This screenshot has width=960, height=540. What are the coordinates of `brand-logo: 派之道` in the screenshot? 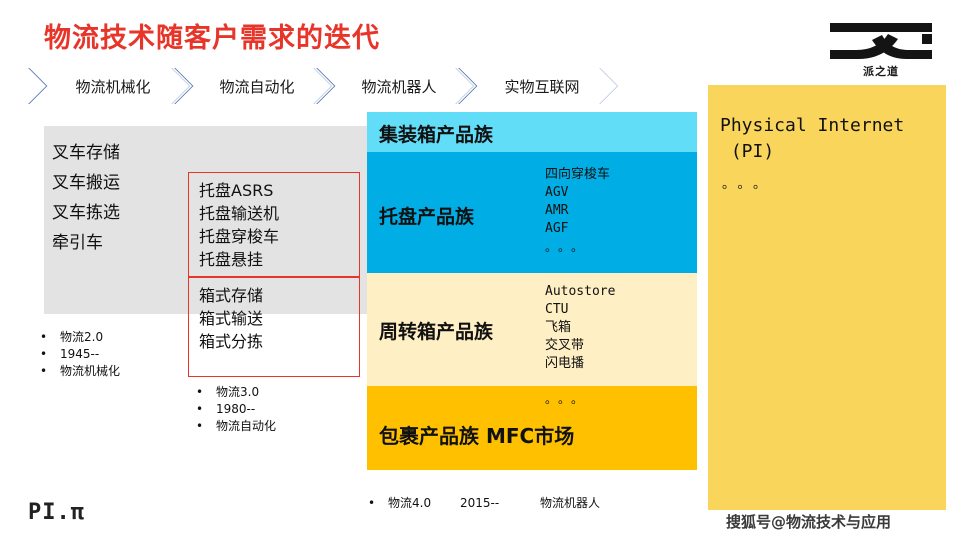 It's located at (881, 50).